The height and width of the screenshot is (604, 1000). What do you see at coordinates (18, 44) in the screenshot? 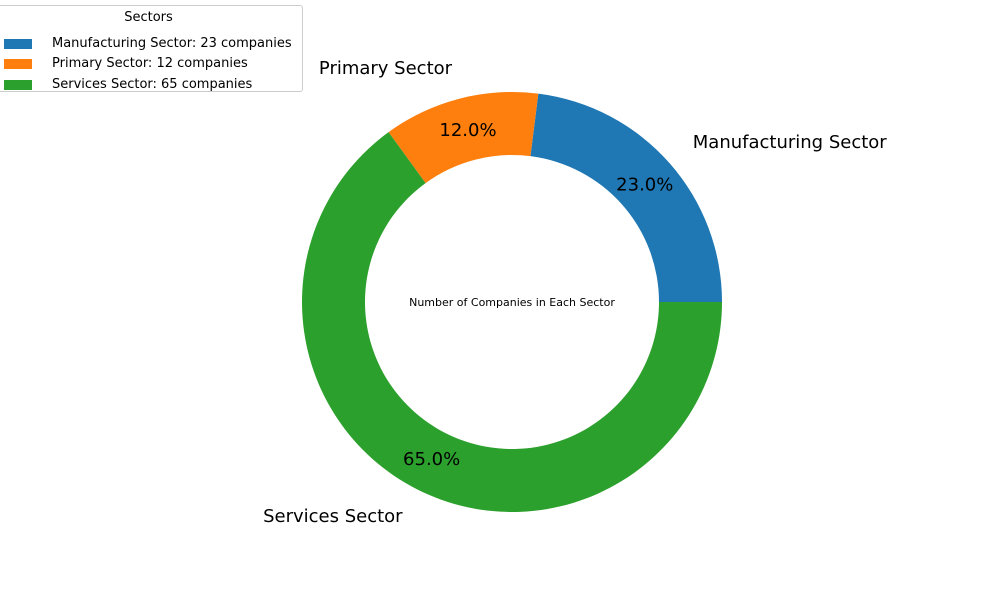
I see `legend-swatch-manufacturing` at bounding box center [18, 44].